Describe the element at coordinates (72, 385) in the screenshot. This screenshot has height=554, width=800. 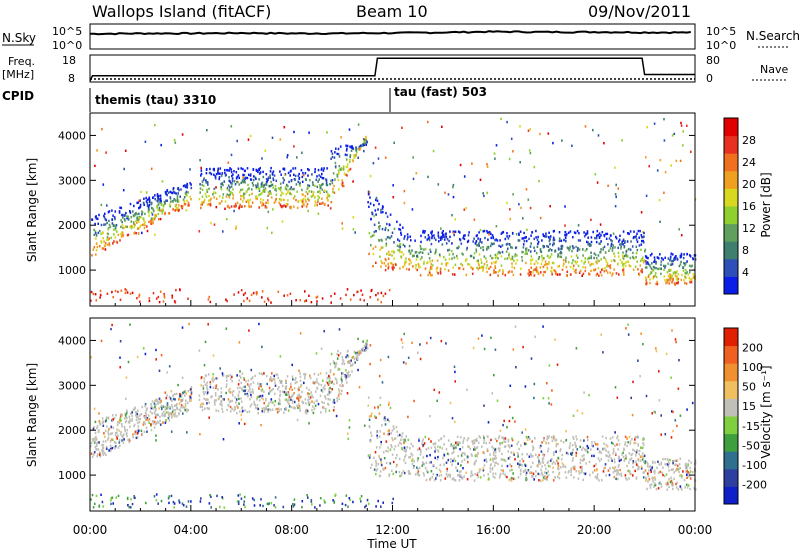
I see `y-tick-label: 3000` at that location.